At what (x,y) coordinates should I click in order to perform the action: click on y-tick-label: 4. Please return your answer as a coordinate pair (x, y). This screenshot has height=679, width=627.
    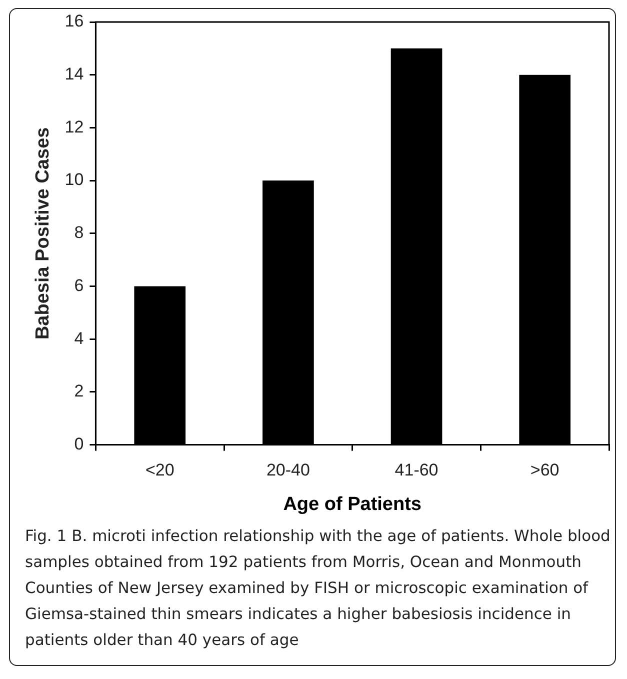
    Looking at the image, I should click on (79, 338).